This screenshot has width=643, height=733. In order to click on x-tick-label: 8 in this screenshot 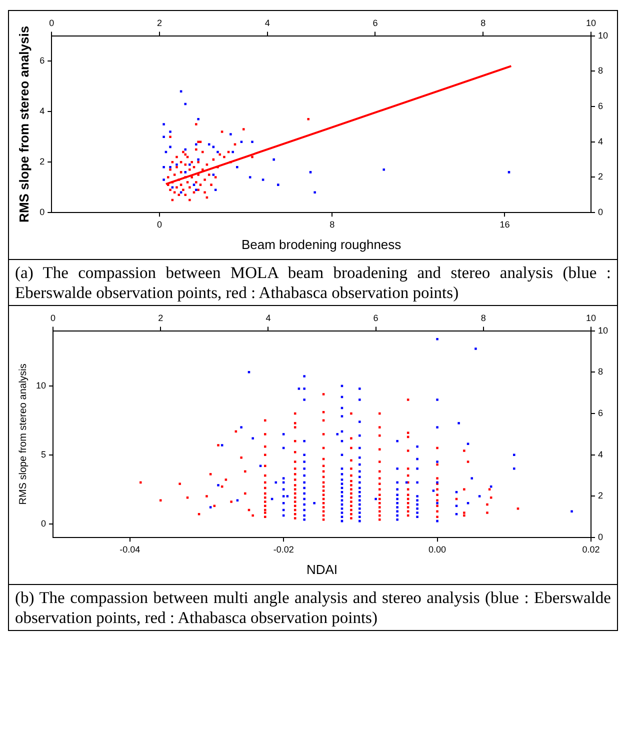, I will do `click(332, 224)`.